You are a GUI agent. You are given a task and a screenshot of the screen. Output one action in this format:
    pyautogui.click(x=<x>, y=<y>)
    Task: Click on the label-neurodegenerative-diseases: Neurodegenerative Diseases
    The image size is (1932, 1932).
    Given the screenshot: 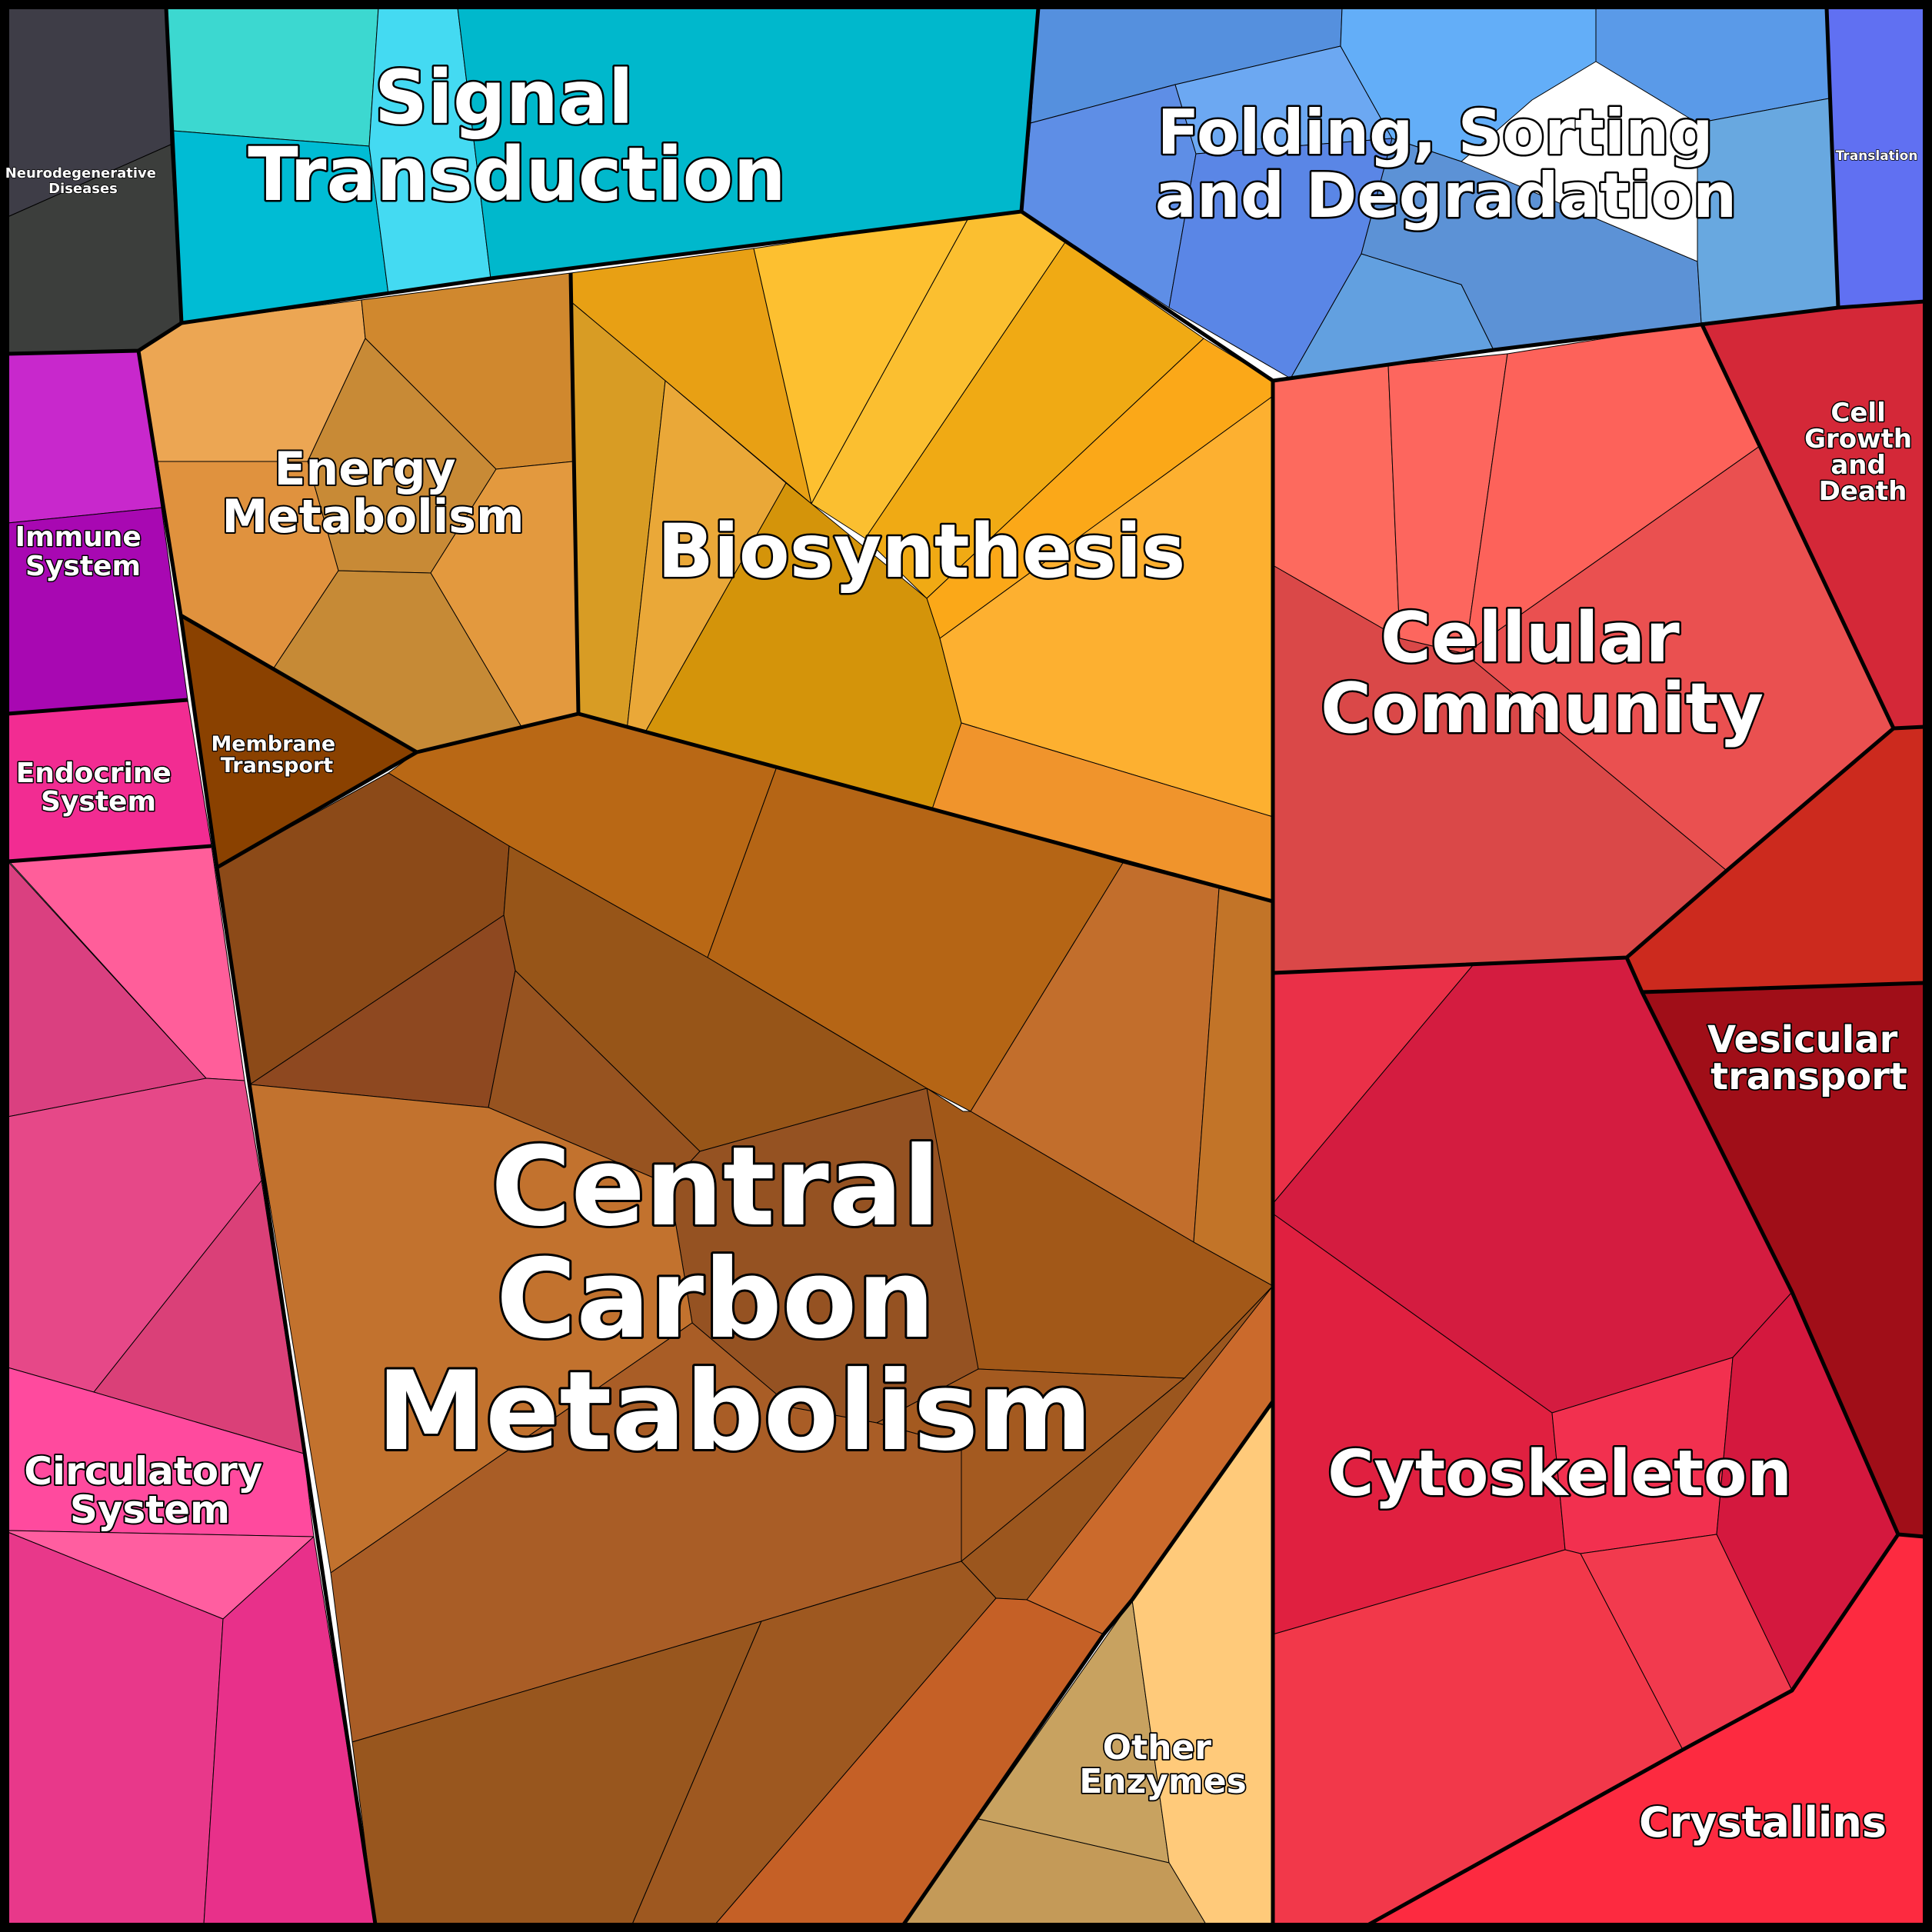 What is the action you would take?
    pyautogui.click(x=83, y=181)
    